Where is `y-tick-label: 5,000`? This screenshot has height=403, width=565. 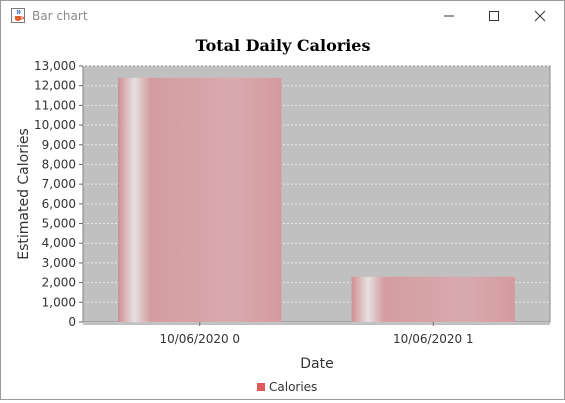 y-tick-label: 5,000 is located at coordinates (59, 224).